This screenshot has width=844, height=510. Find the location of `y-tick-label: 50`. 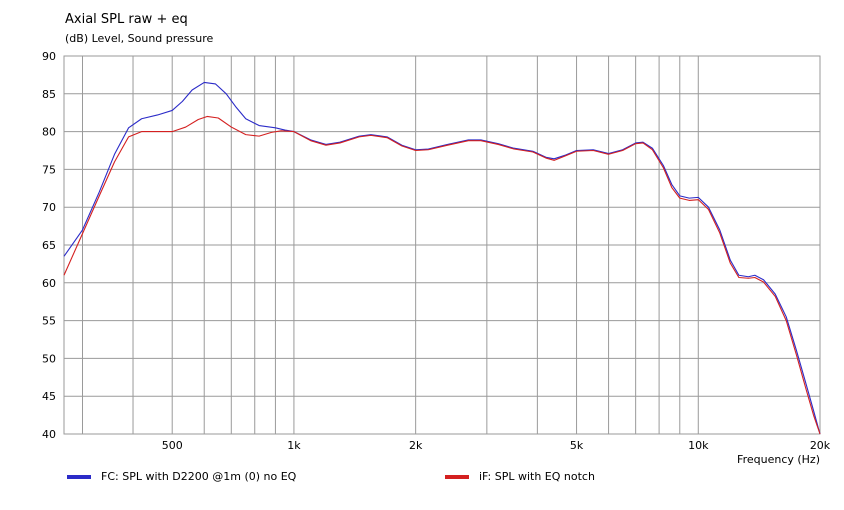

y-tick-label: 50 is located at coordinates (49, 358).